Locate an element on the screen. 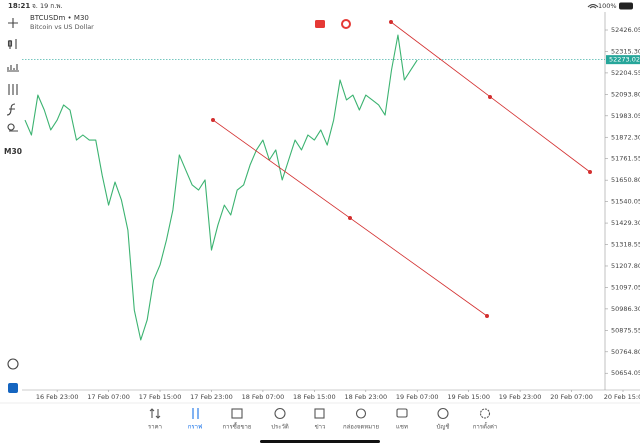  battery-icon is located at coordinates (626, 6).